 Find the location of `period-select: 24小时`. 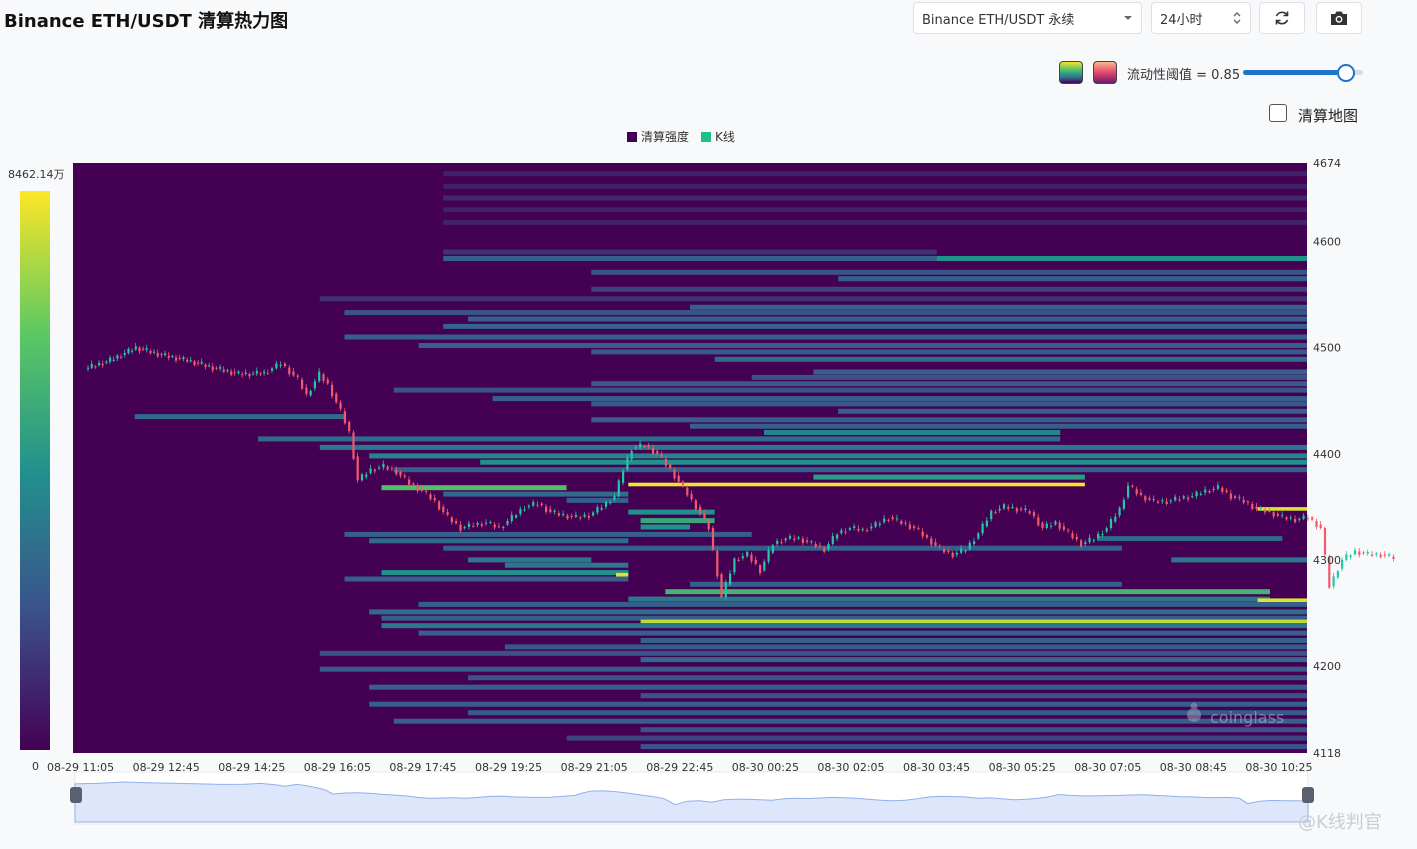

period-select: 24小时 is located at coordinates (1201, 18).